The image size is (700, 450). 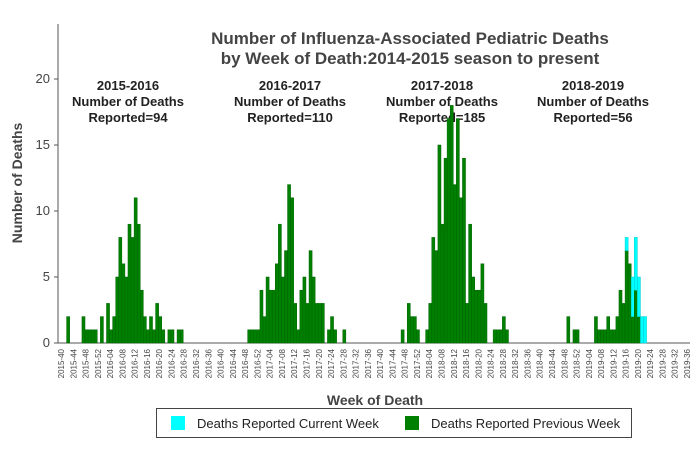 I want to click on y-axis-title: Number of Deaths, so click(x=17, y=183).